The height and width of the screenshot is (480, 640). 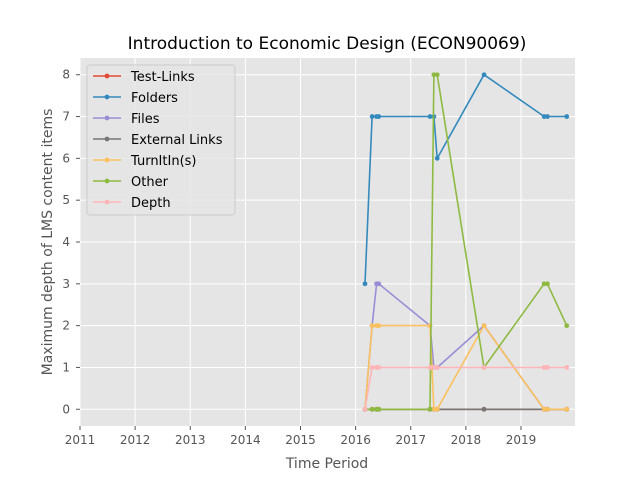 What do you see at coordinates (163, 161) in the screenshot?
I see `legend-label-turnitin-s: TurnItIn(s)` at bounding box center [163, 161].